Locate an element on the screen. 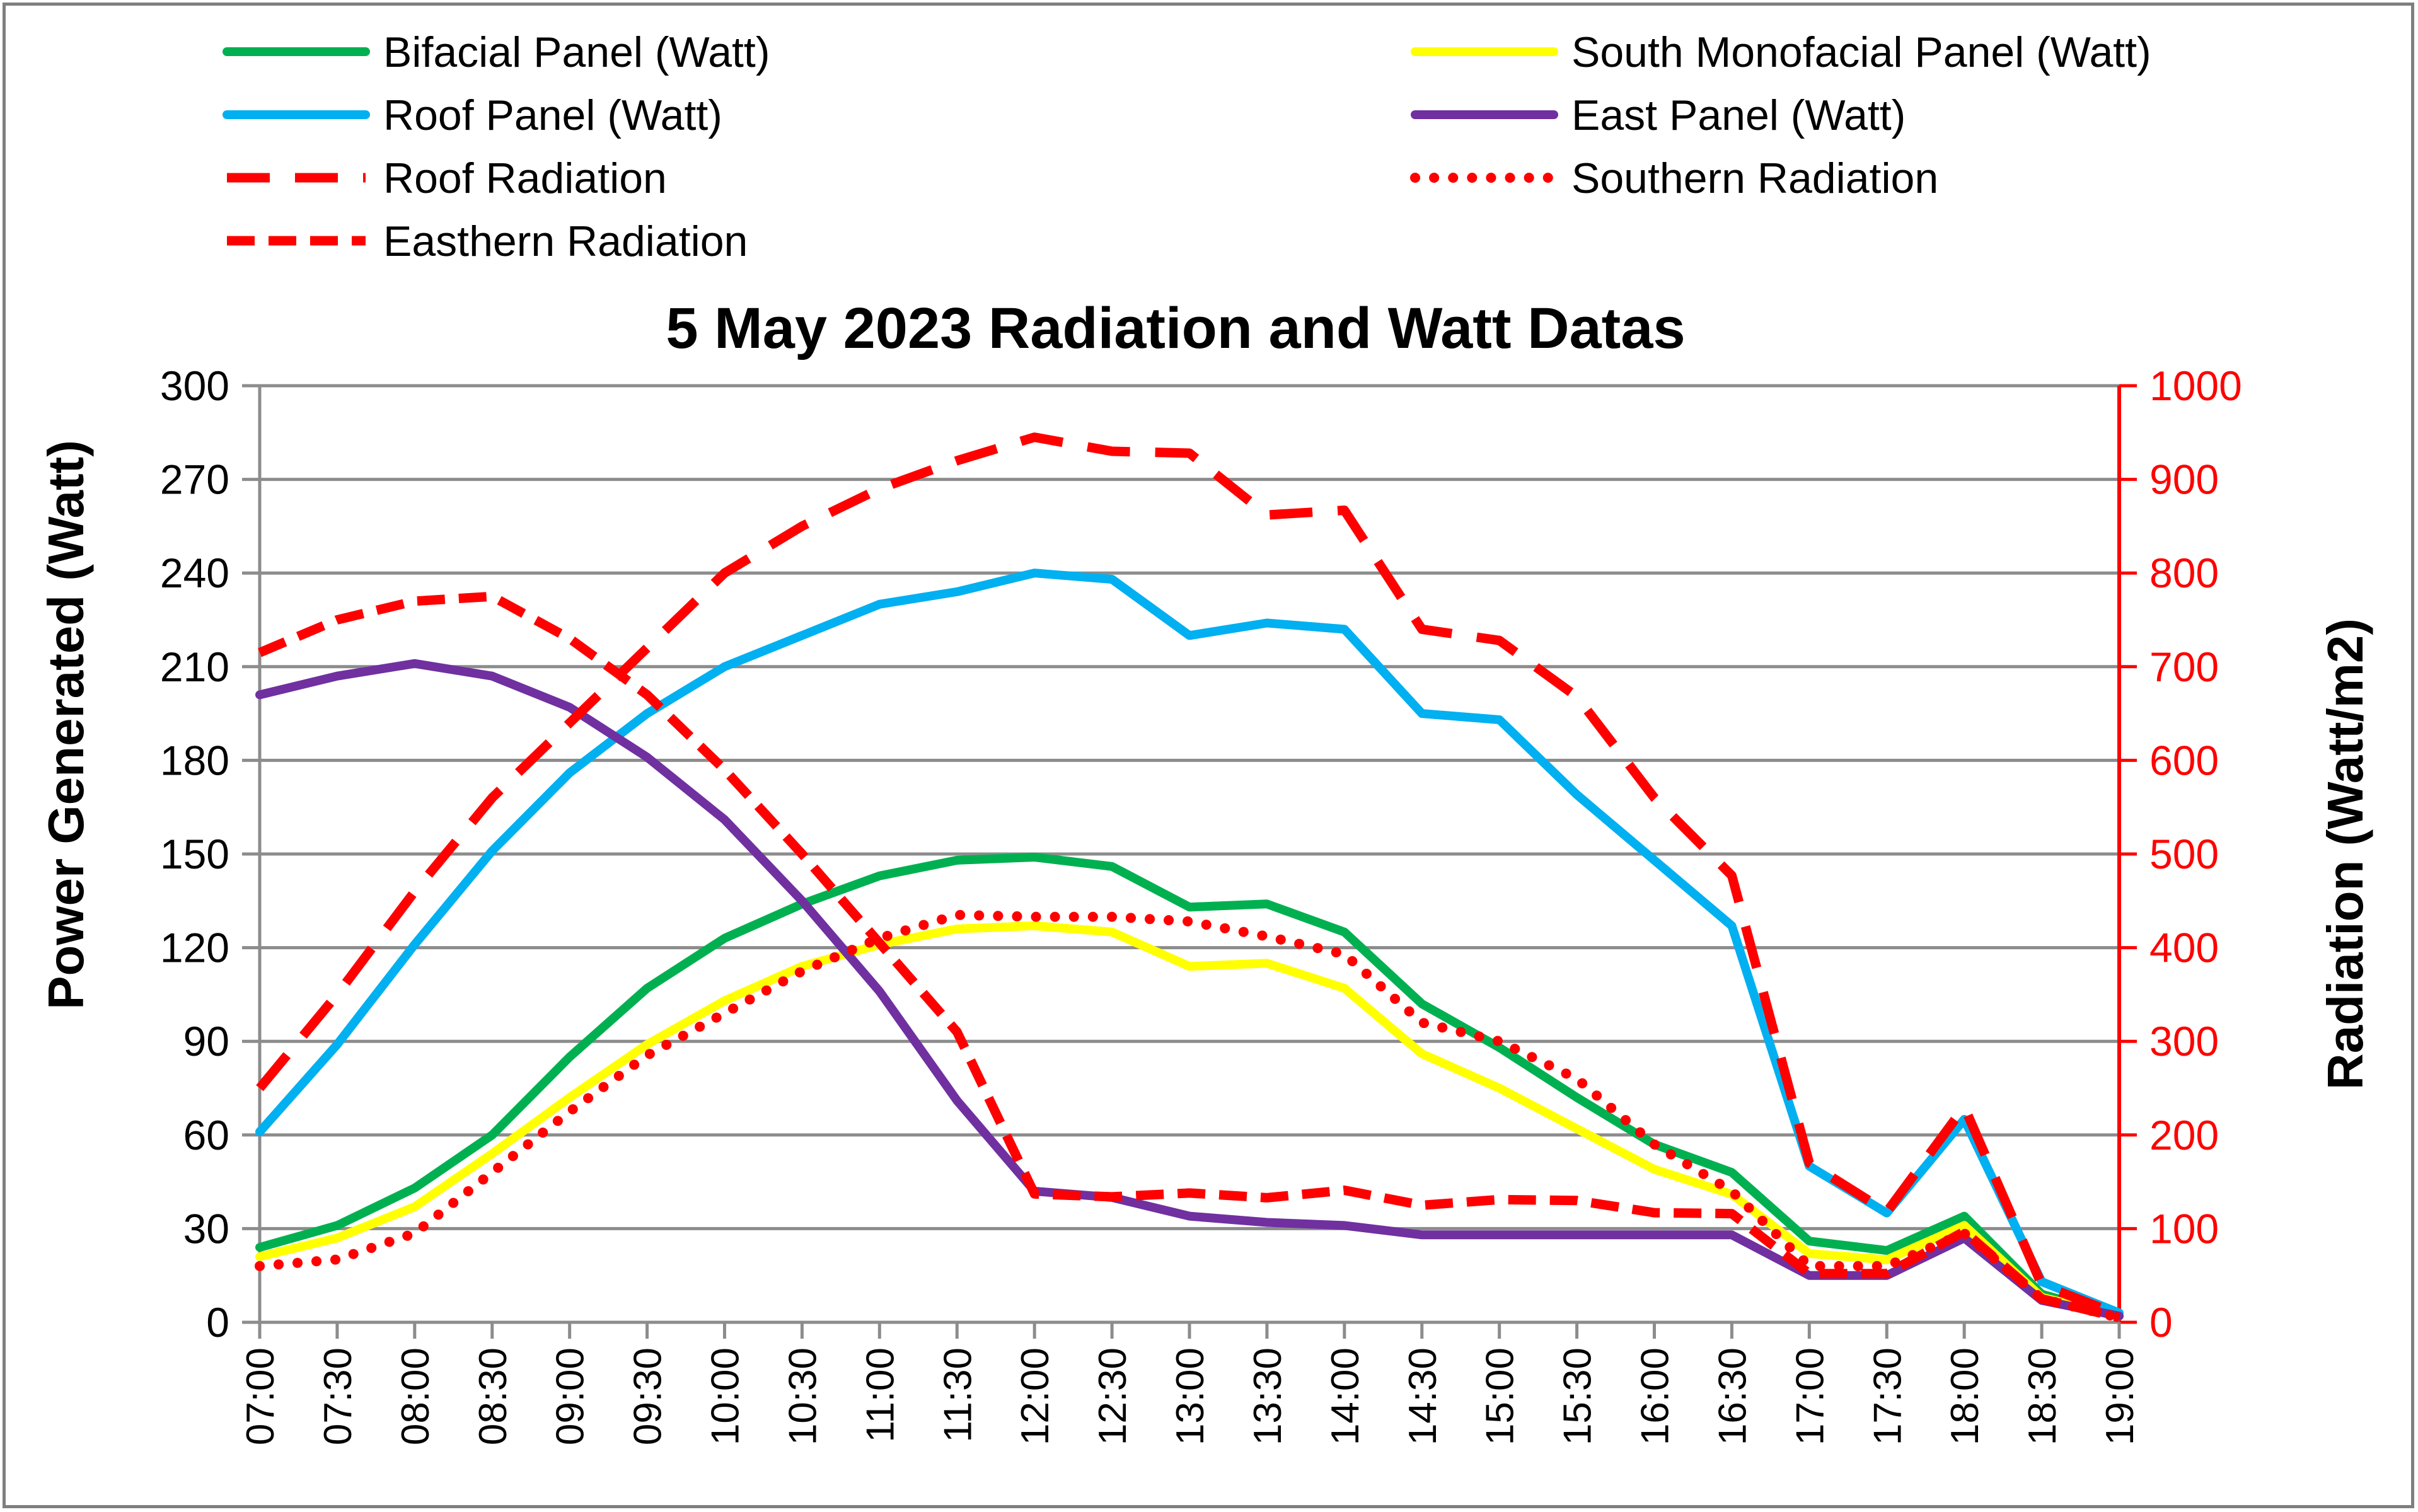 The image size is (2418, 1512). x-tick-label: 19:00 is located at coordinates (2120, 1396).